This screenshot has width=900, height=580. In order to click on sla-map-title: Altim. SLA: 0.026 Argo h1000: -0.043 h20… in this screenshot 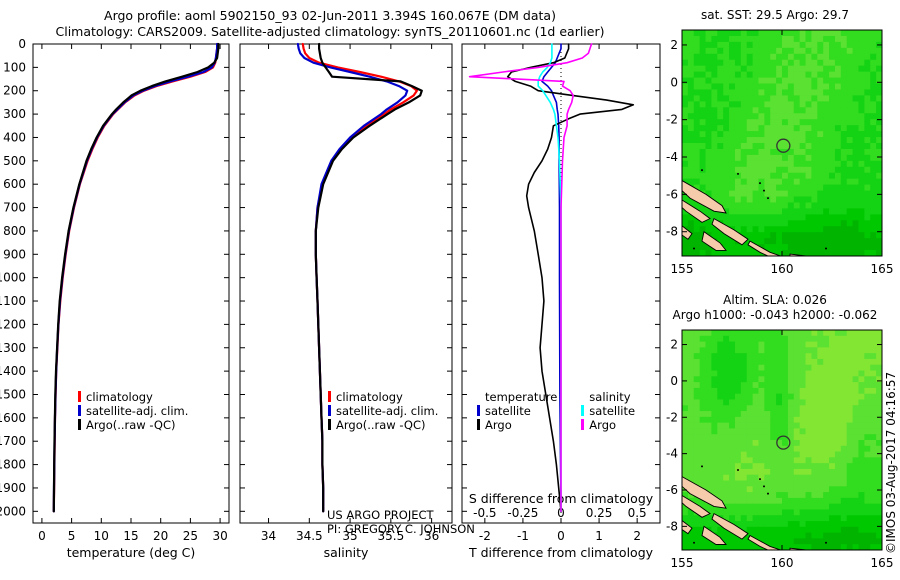, I will do `click(775, 308)`.